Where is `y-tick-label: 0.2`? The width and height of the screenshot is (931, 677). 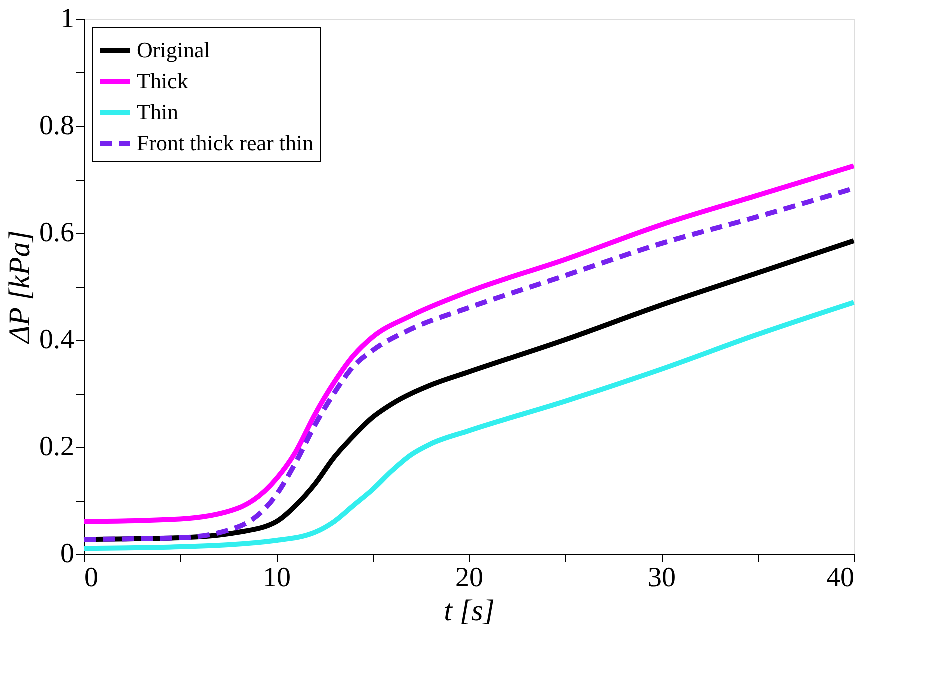 y-tick-label: 0.2 is located at coordinates (57, 447).